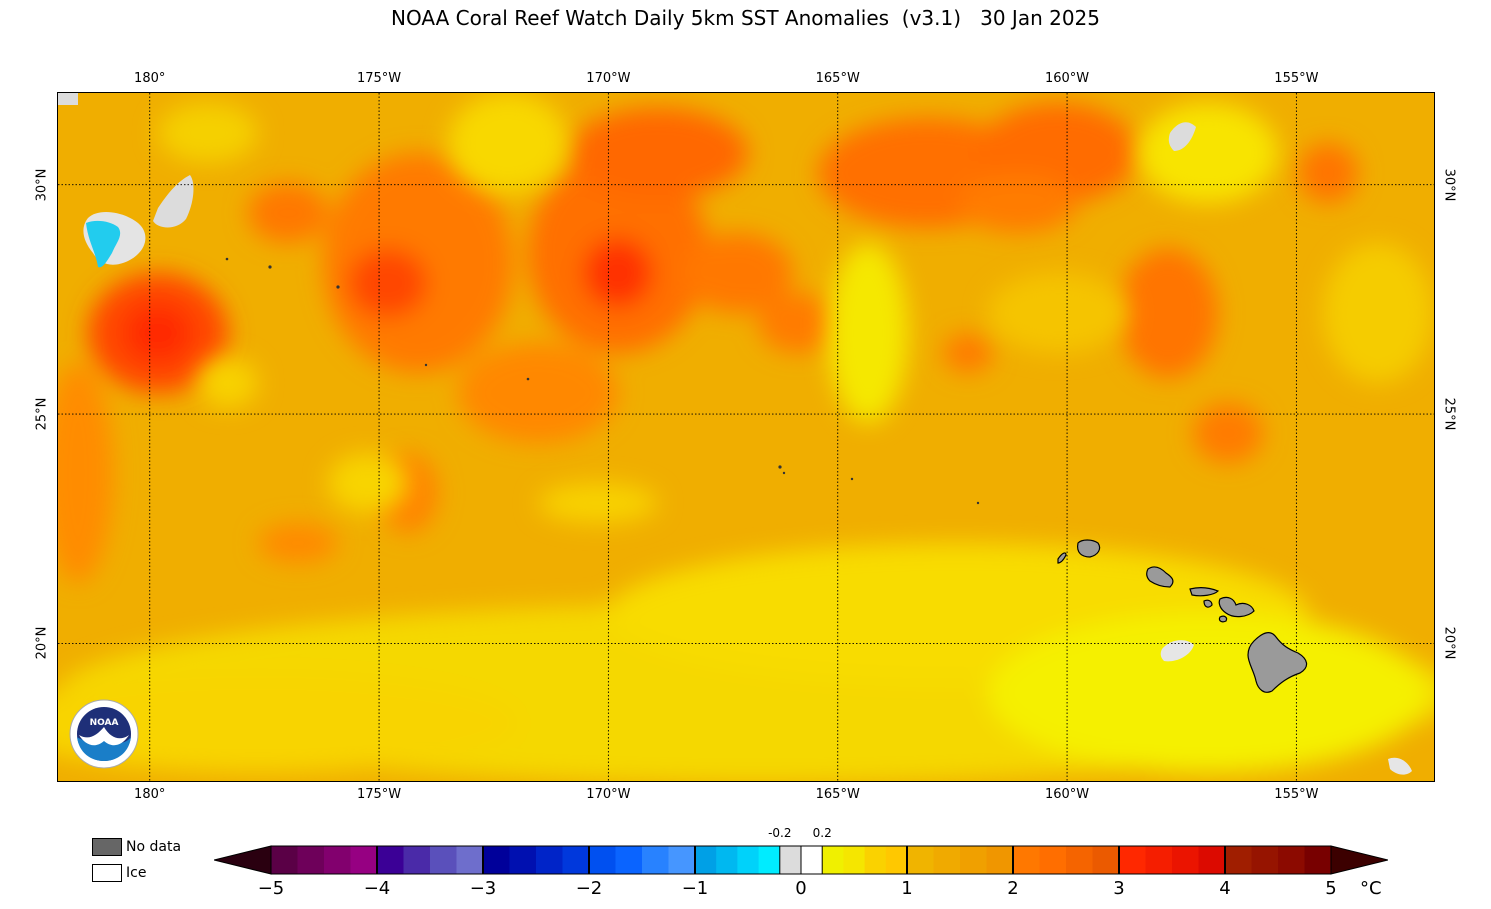  What do you see at coordinates (107, 873) in the screenshot?
I see `ice-swatch` at bounding box center [107, 873].